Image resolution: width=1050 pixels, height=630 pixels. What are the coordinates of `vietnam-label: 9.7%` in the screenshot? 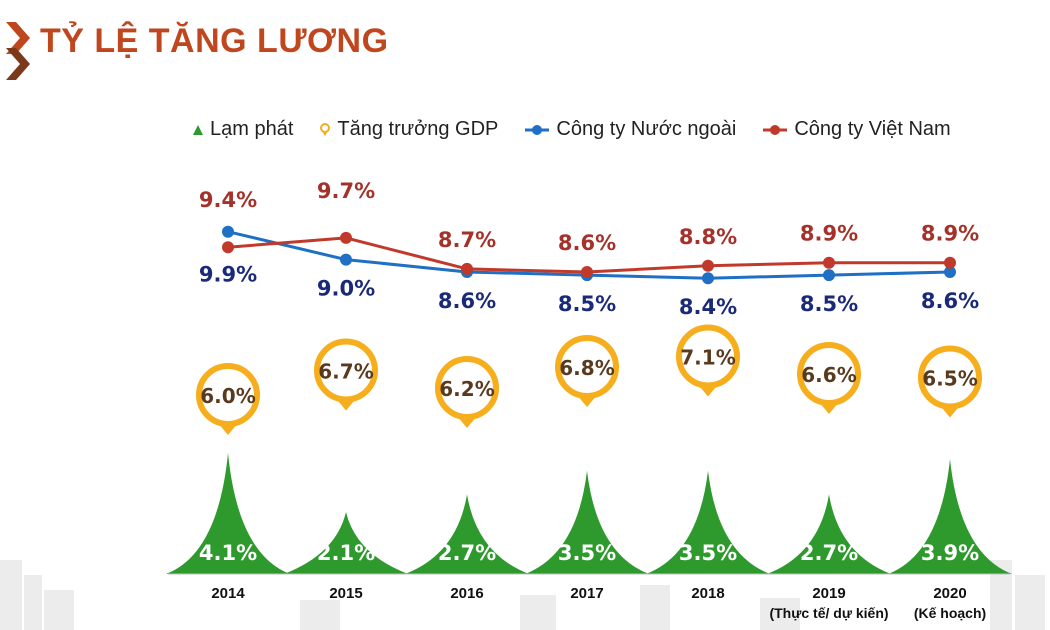 It's located at (346, 191).